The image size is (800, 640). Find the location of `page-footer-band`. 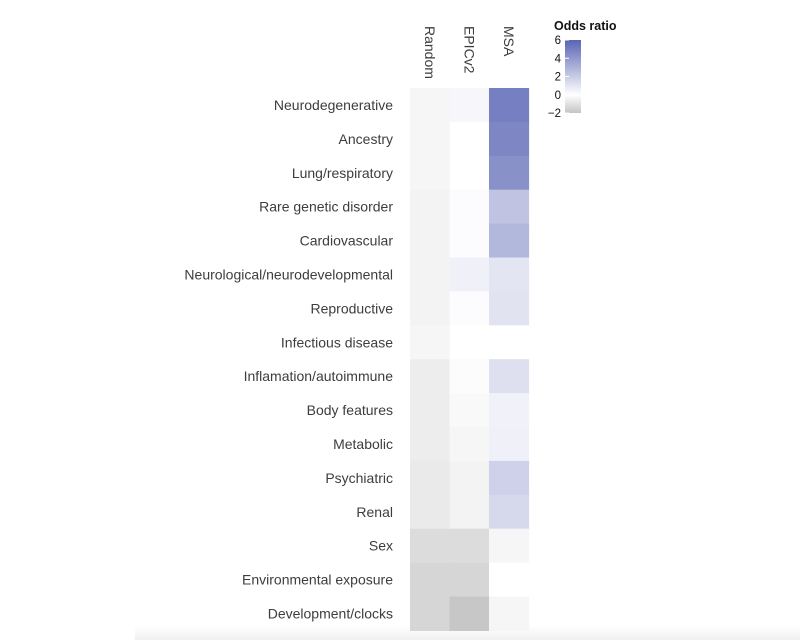

page-footer-band is located at coordinates (467, 633).